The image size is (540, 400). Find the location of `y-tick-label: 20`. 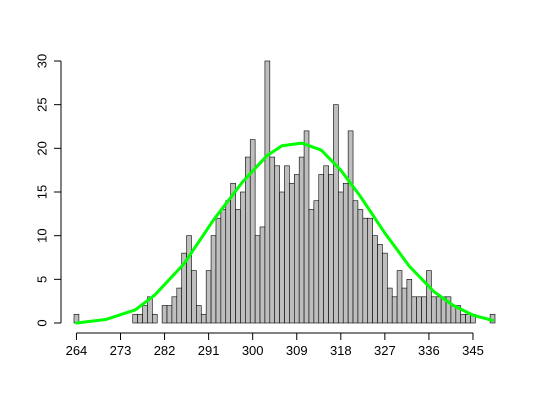

y-tick-label: 20 is located at coordinates (42, 148).